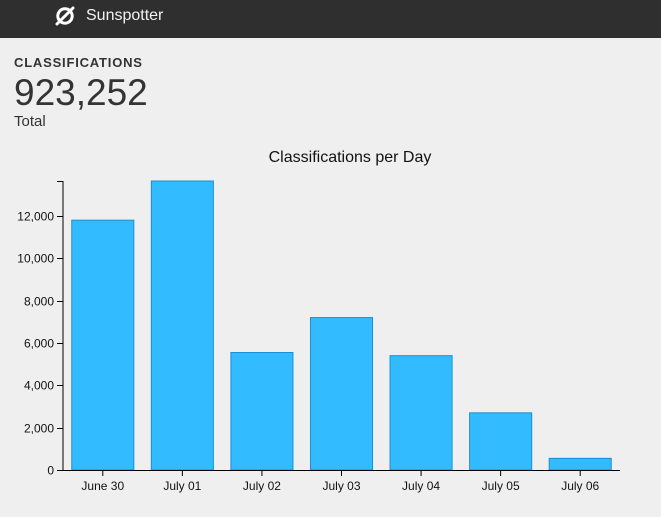 The image size is (661, 517). What do you see at coordinates (50, 471) in the screenshot?
I see `y-tick-label: 0` at bounding box center [50, 471].